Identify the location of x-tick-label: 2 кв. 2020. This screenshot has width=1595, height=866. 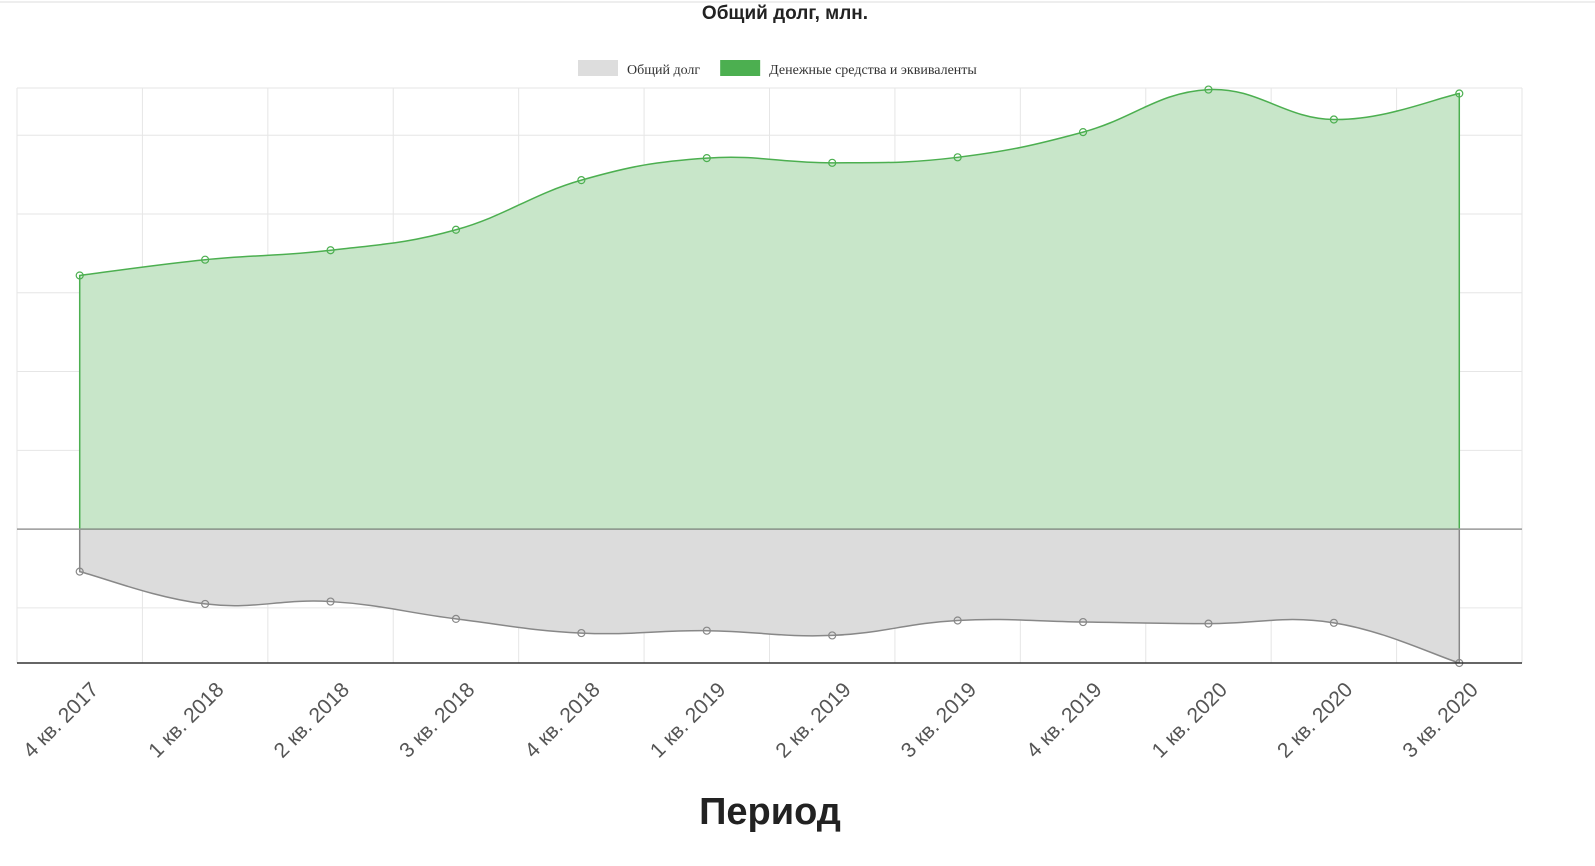
(1315, 720).